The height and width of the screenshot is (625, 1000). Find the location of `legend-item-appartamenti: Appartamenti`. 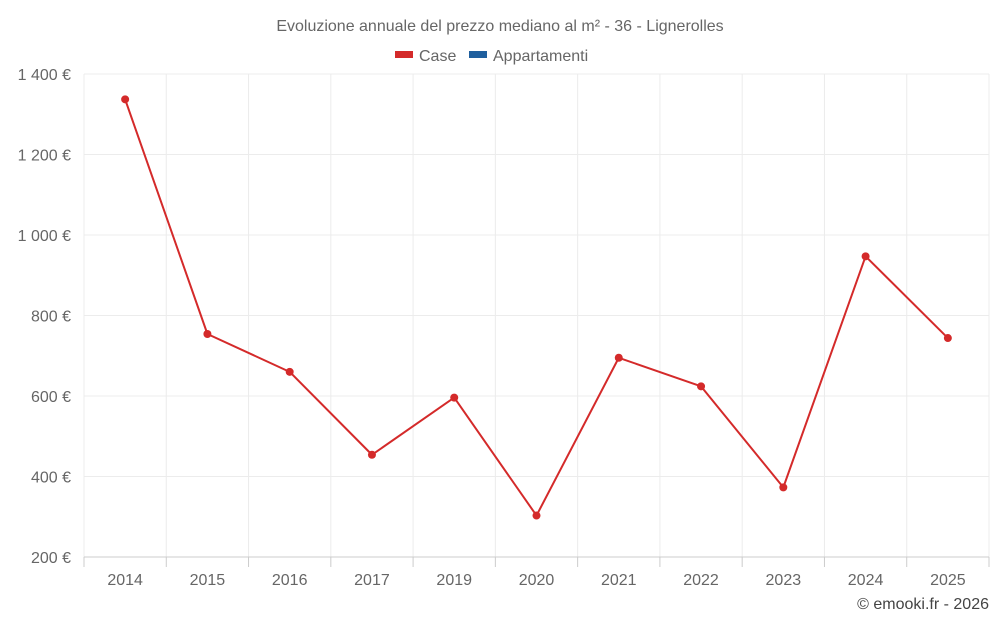

legend-item-appartamenti: Appartamenti is located at coordinates (528, 56).